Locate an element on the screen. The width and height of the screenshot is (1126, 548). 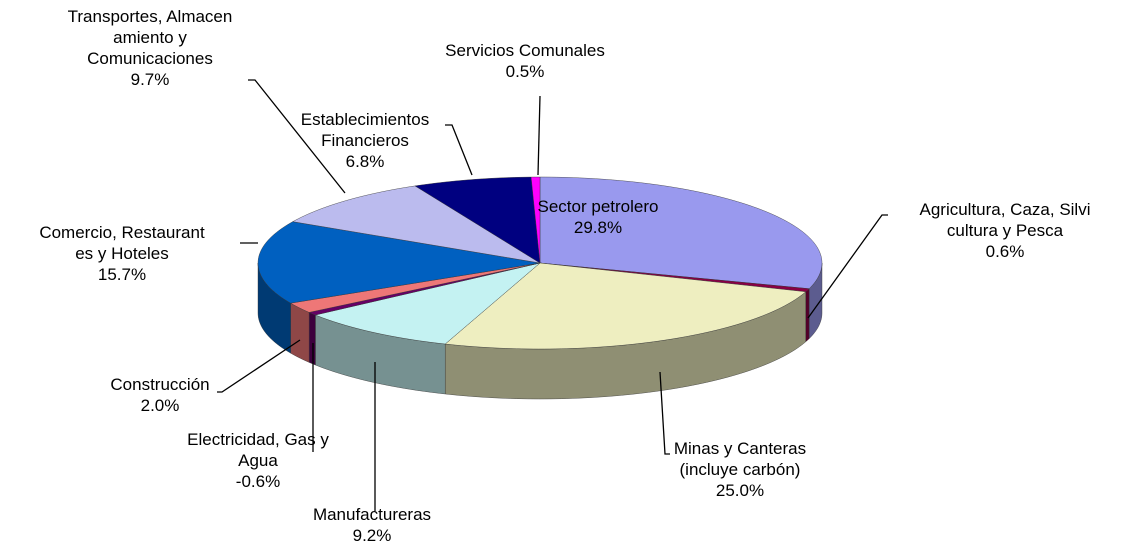
slice-label: Servicios Comunales is located at coordinates (525, 50).